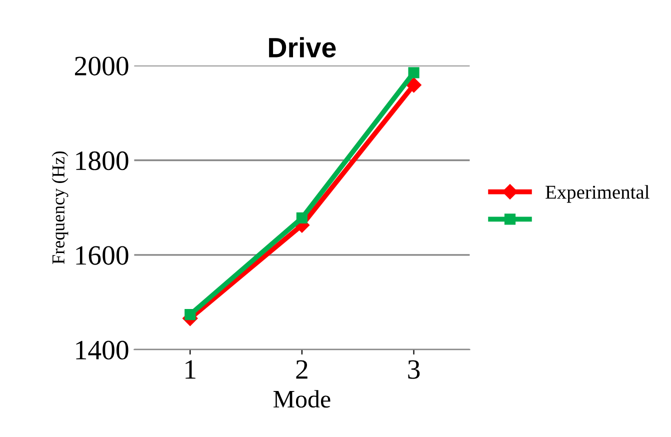 The image size is (671, 437). I want to click on chart-title: Drive, so click(302, 47).